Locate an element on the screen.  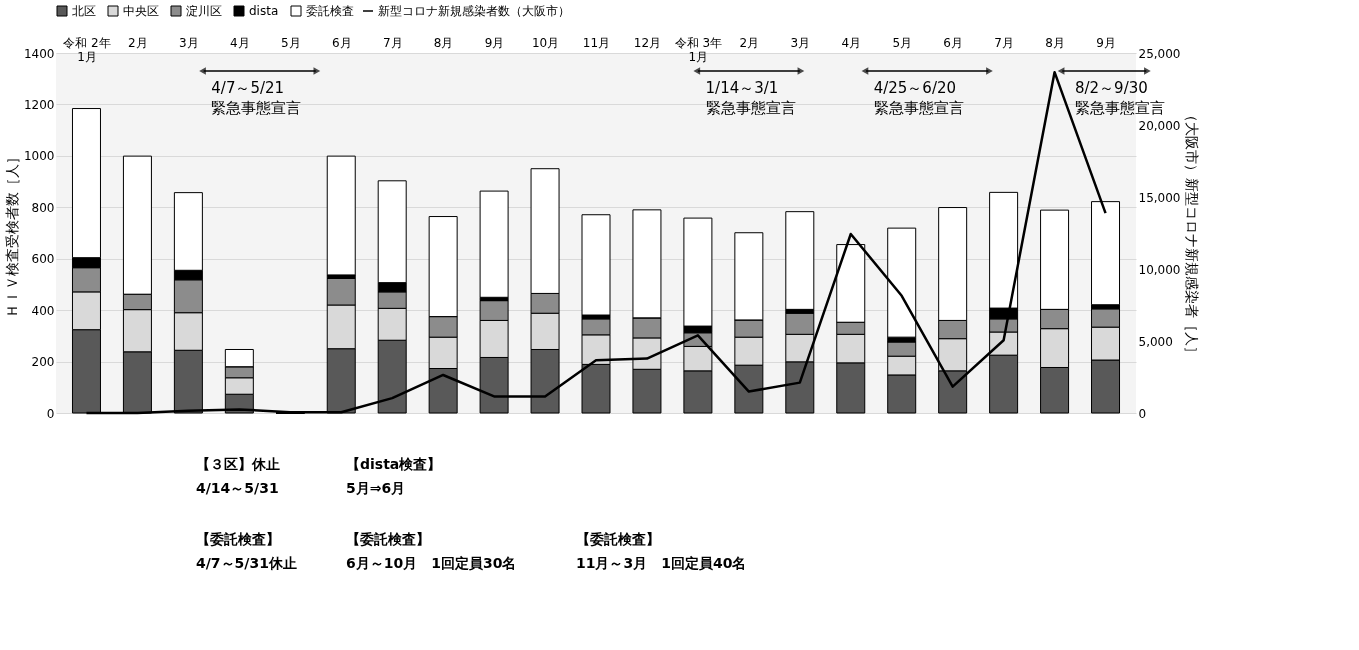
y-tick-label: 1200 is located at coordinates (39, 104).